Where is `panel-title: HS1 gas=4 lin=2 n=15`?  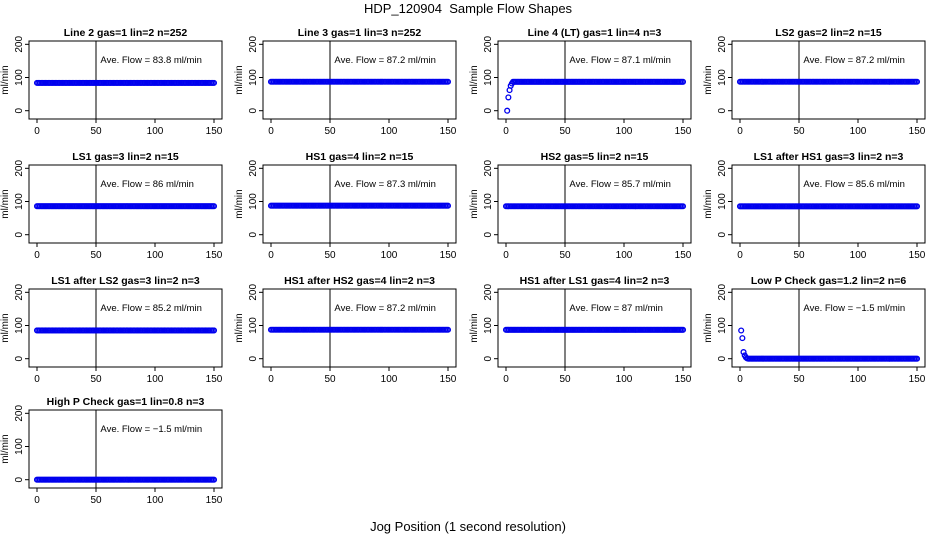
panel-title: HS1 gas=4 lin=2 n=15 is located at coordinates (360, 157).